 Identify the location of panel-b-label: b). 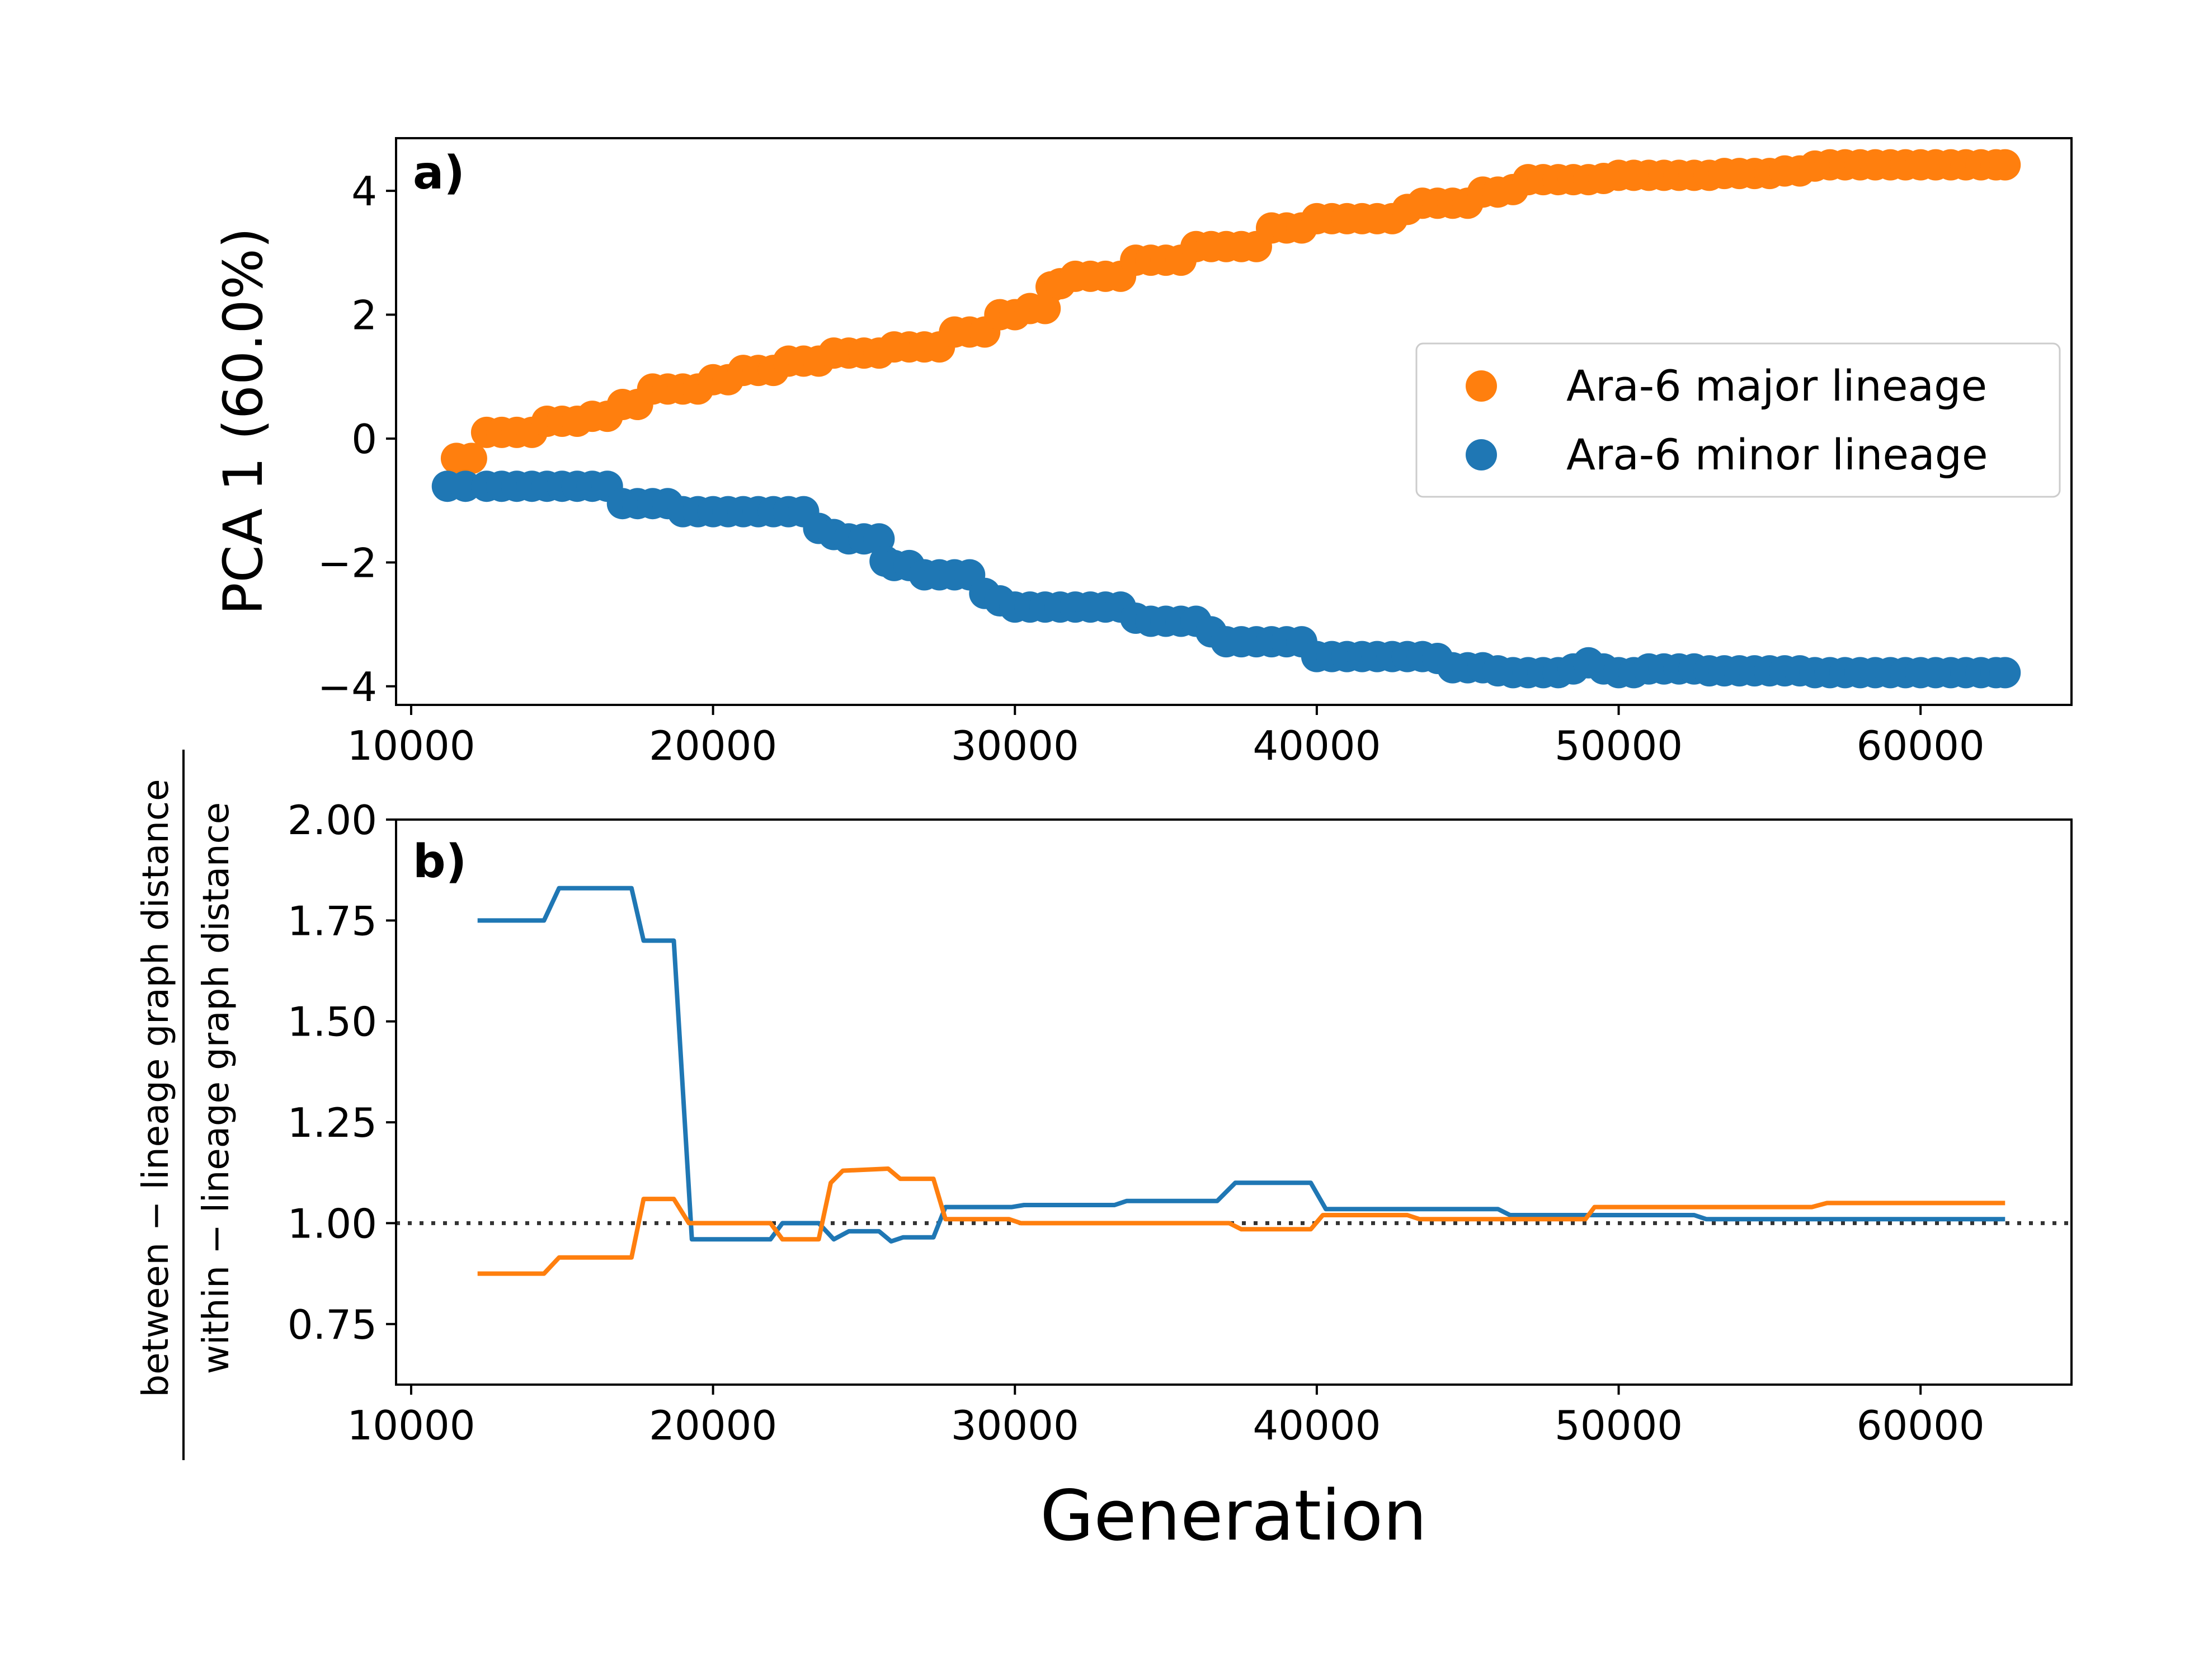
(440, 862).